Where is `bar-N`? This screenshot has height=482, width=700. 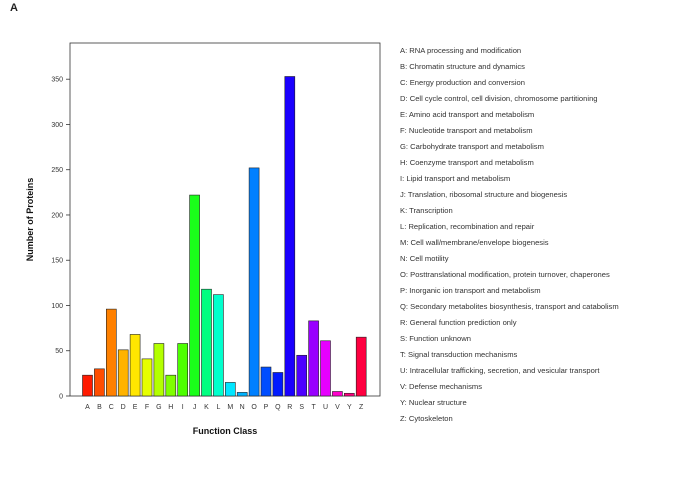 bar-N is located at coordinates (242, 394).